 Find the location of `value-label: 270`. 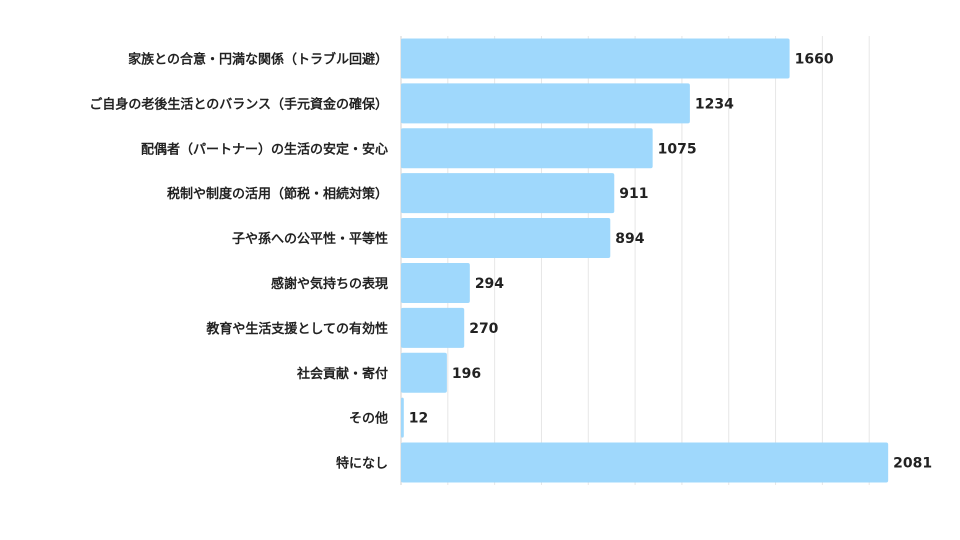

value-label: 270 is located at coordinates (483, 329).